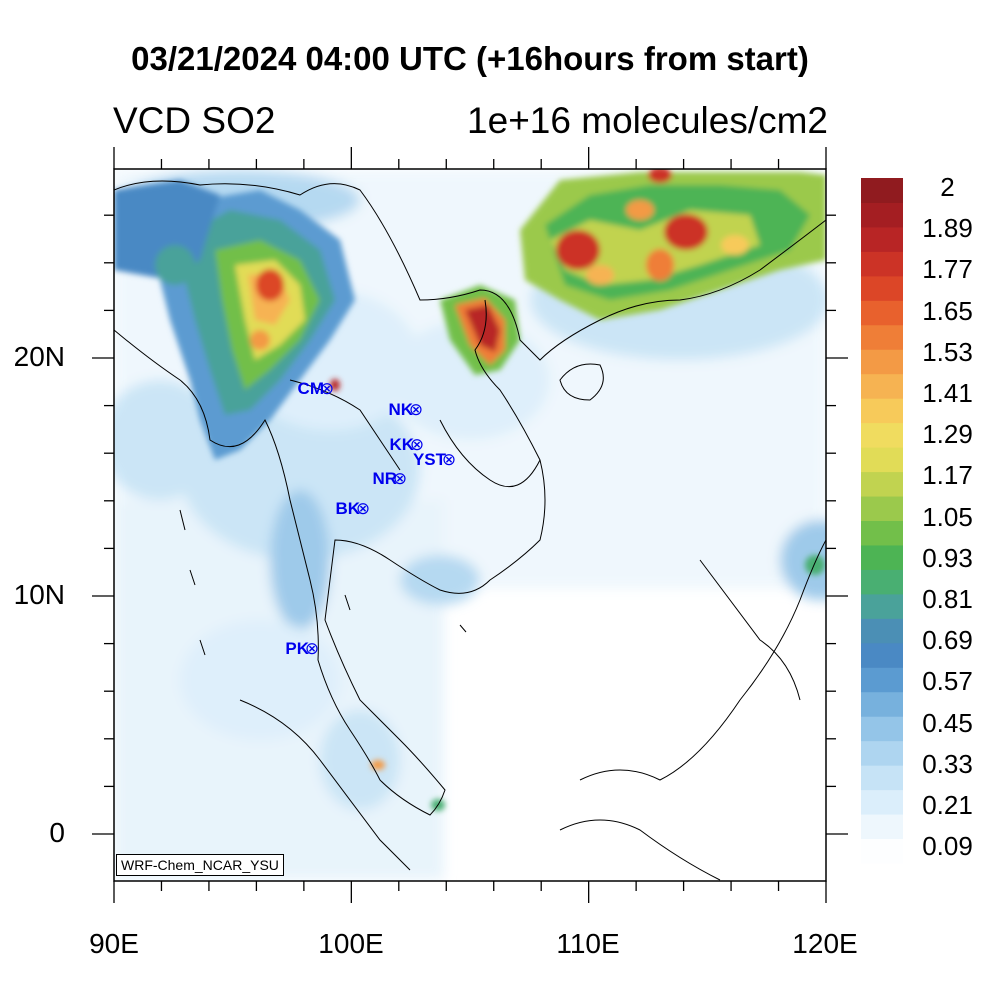 The width and height of the screenshot is (1000, 1000). I want to click on colorbar-label: 0.93, so click(947, 557).